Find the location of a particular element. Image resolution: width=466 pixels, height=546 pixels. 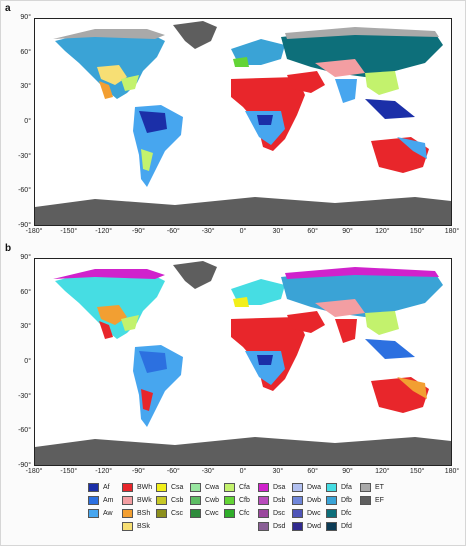

siberia-north is located at coordinates (362, 273).